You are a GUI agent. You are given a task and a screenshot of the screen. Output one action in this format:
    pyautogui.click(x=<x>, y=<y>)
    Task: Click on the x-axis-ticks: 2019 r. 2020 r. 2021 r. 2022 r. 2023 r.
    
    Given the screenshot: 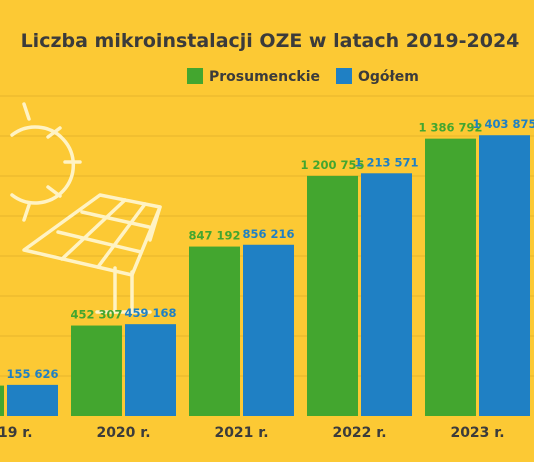 What is the action you would take?
    pyautogui.click(x=252, y=433)
    